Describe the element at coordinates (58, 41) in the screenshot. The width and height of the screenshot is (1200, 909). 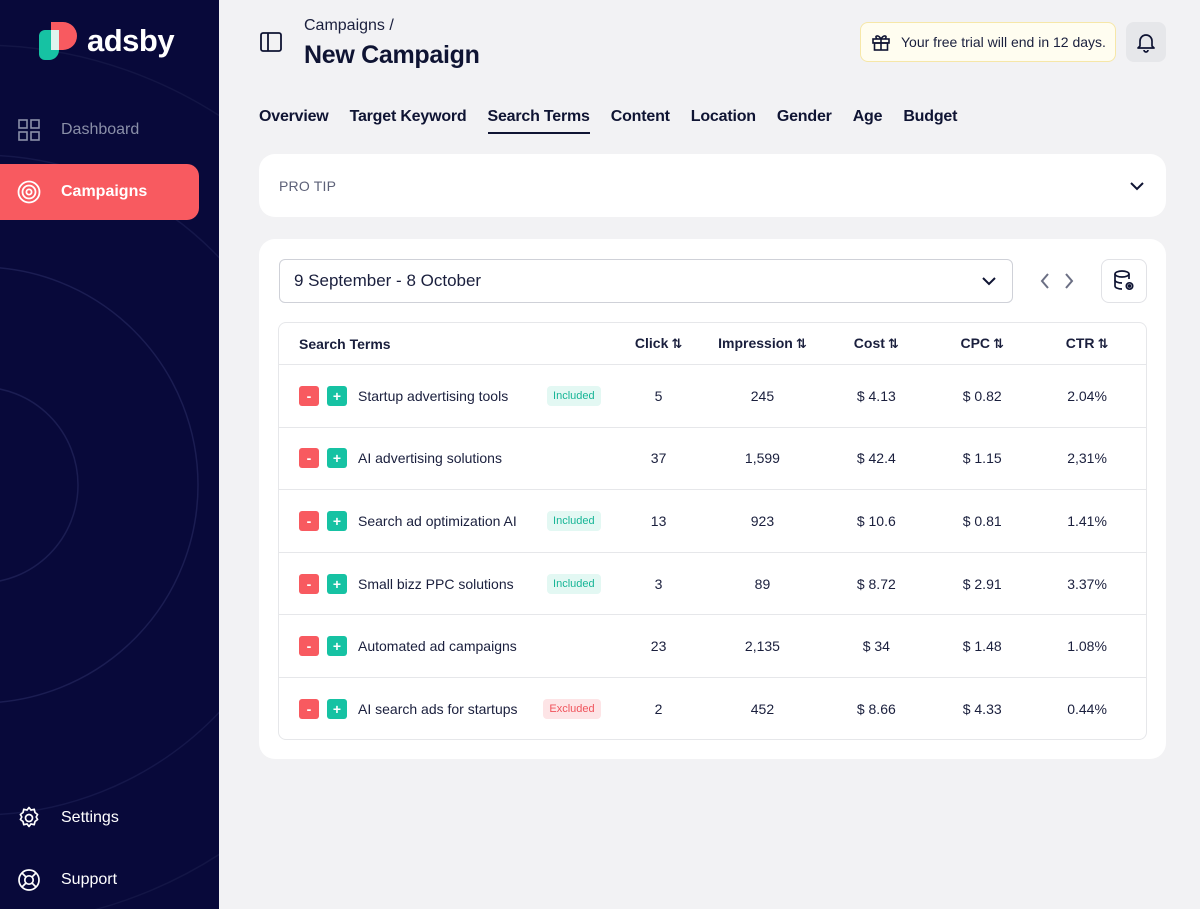
I see `logo-mark-icon` at that location.